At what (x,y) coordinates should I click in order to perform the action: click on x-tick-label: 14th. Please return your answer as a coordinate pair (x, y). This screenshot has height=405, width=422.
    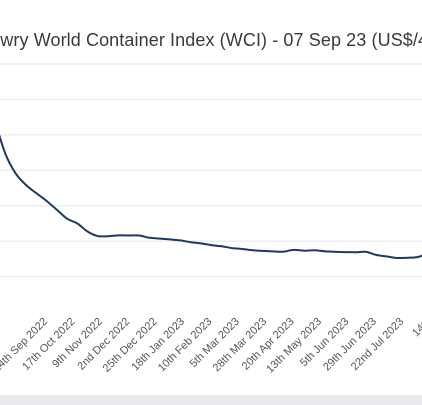
    Looking at the image, I should click on (416, 328).